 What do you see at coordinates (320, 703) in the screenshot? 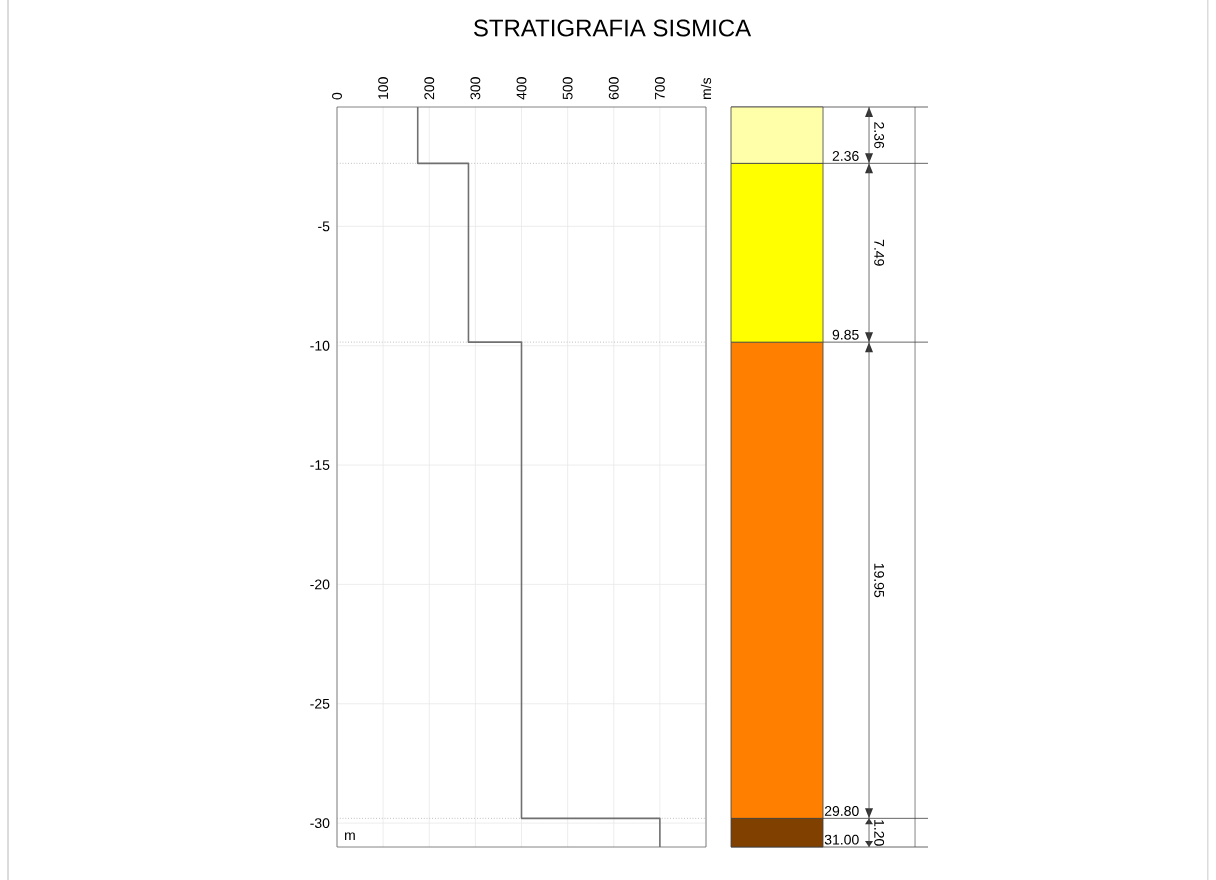
I see `y-tick-label: -25` at bounding box center [320, 703].